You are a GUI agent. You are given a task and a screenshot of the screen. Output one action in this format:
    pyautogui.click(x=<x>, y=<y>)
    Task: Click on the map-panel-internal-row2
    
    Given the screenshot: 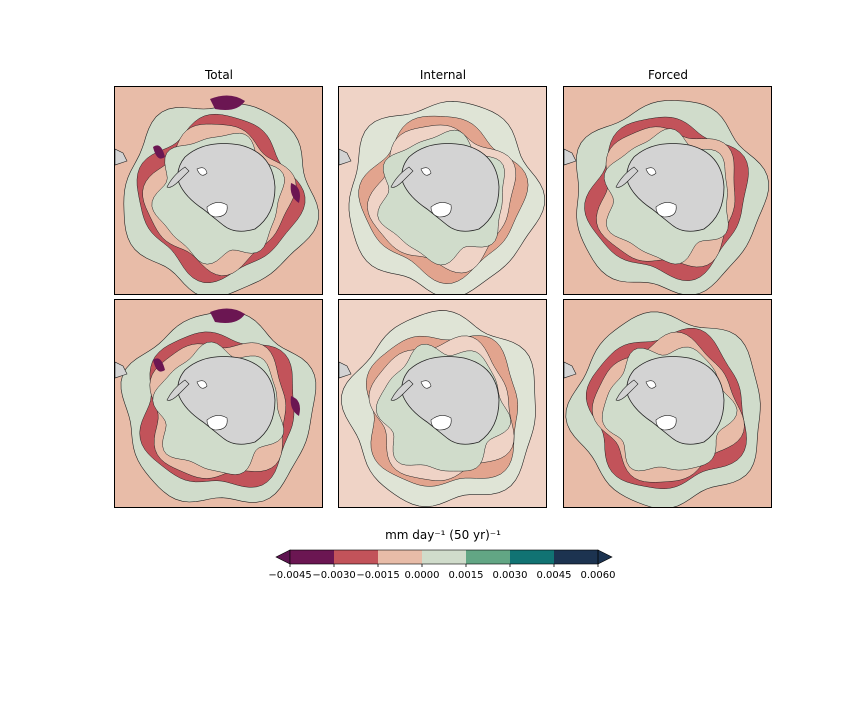 What is the action you would take?
    pyautogui.click(x=442, y=403)
    